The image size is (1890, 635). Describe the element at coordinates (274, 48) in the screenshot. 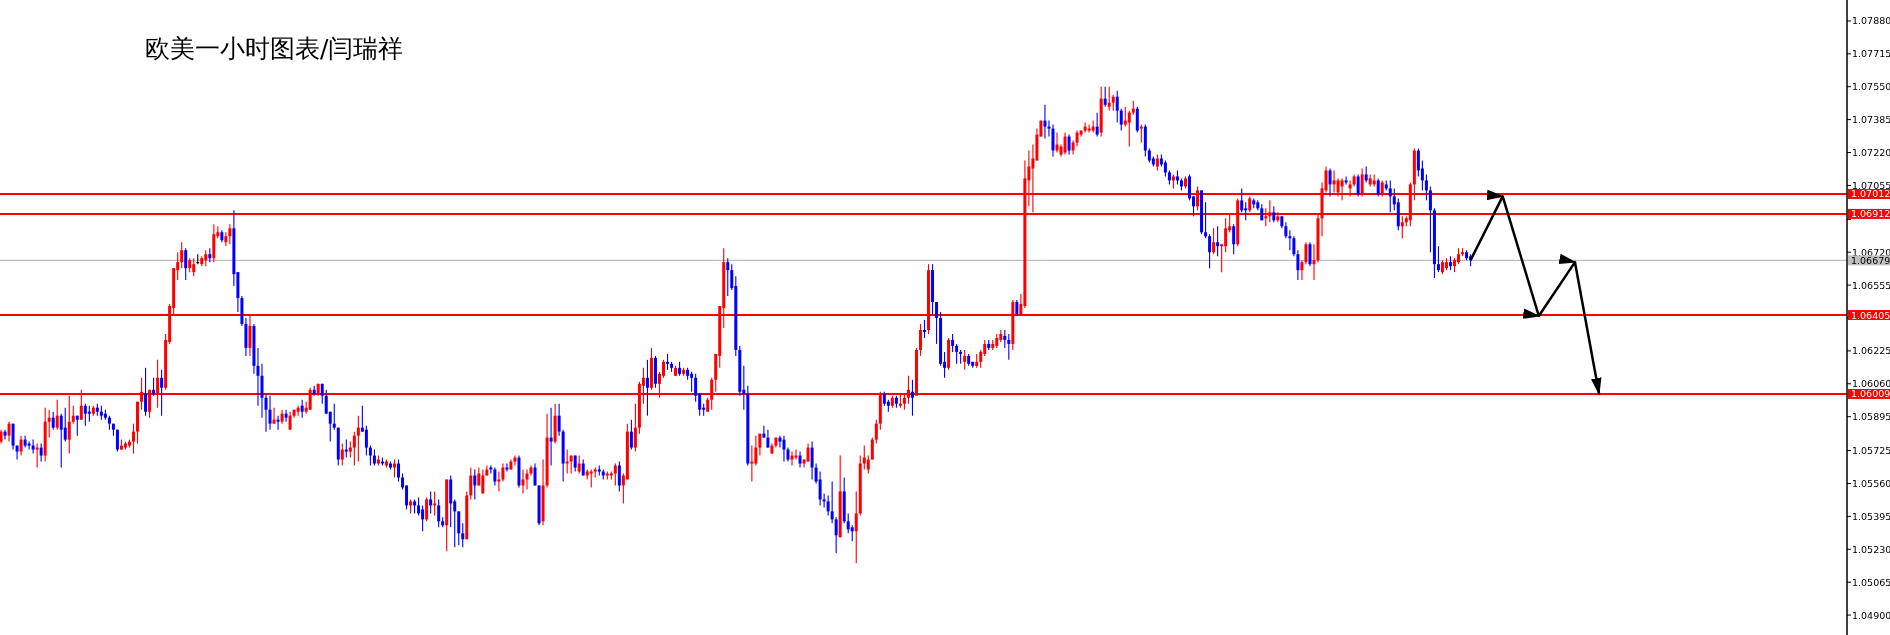

I see `text: 欧美一小时图表/闫瑞祥` at that location.